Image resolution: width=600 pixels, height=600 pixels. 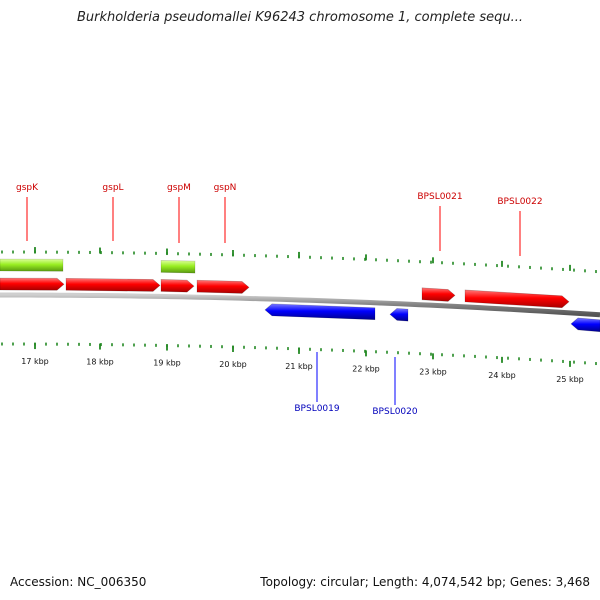 What do you see at coordinates (530, 582) in the screenshot?
I see `genes-label: Genes:` at bounding box center [530, 582].